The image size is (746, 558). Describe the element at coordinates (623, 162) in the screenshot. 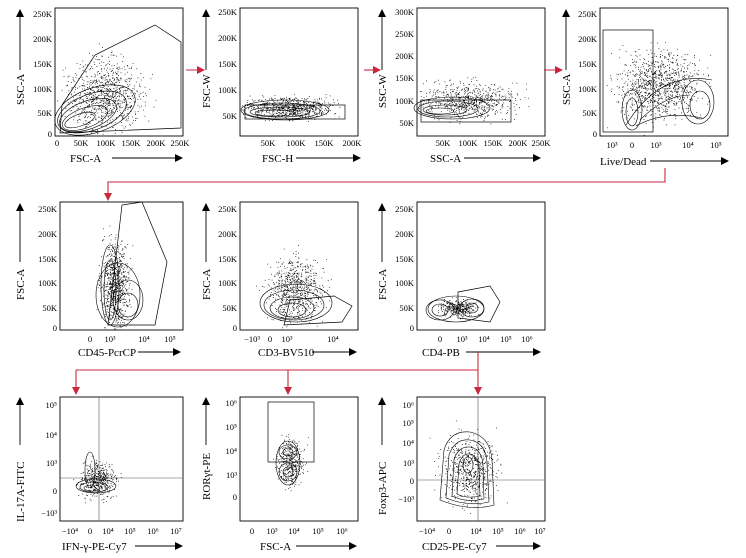

I see `x-axis-label: Live/Dead` at that location.